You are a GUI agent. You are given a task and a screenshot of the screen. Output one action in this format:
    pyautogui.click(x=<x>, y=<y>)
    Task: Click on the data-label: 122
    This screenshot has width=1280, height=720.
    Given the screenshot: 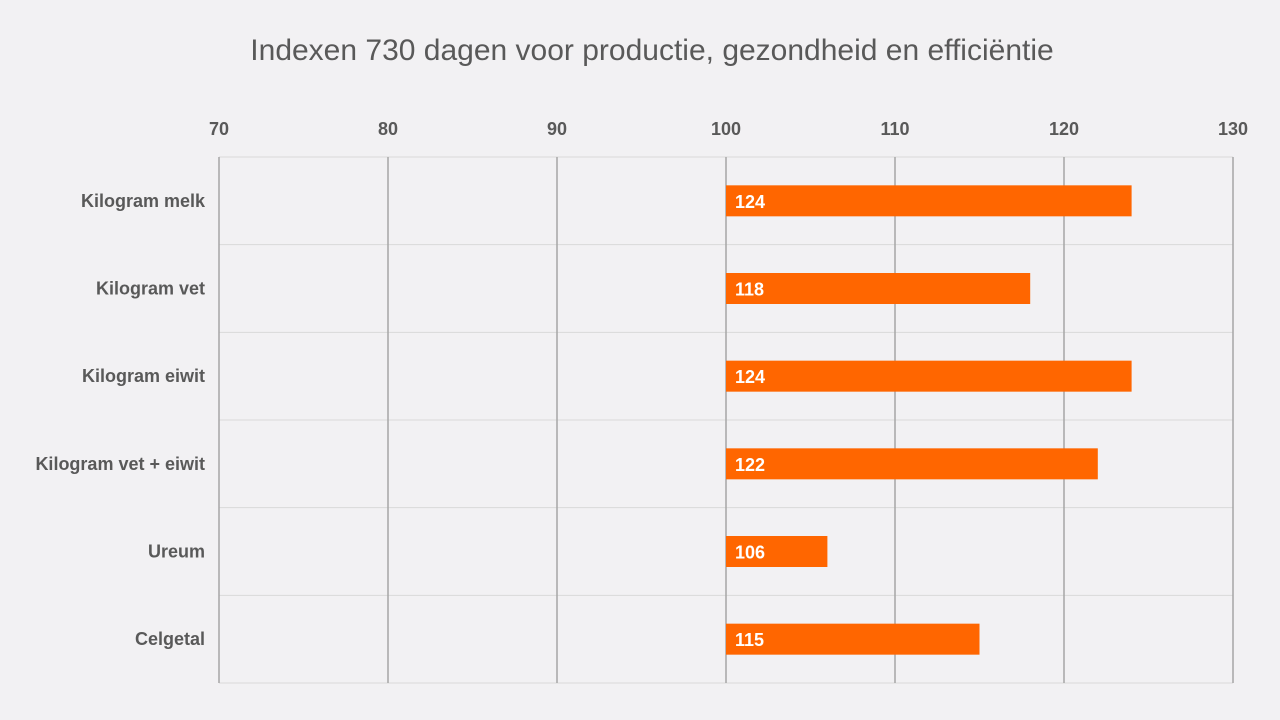 What is the action you would take?
    pyautogui.click(x=750, y=465)
    